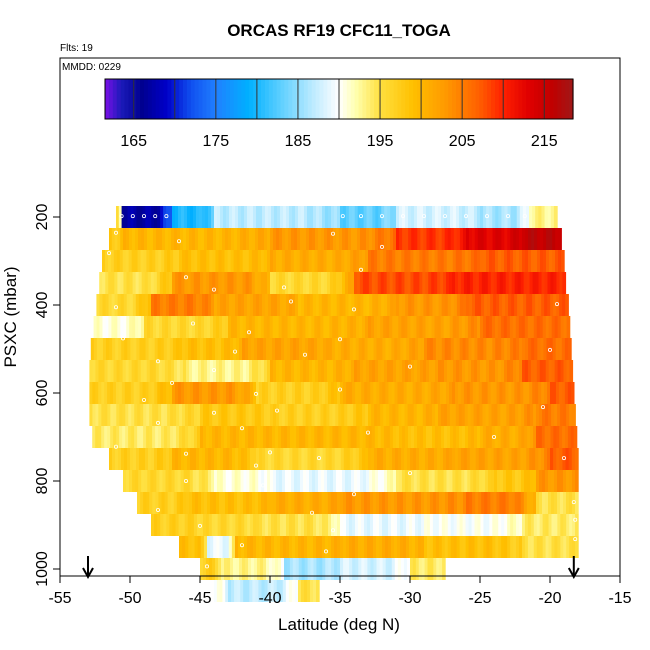 Image resolution: width=650 pixels, height=650 pixels. Describe the element at coordinates (573, 568) in the screenshot. I see `arrow-marker` at that location.